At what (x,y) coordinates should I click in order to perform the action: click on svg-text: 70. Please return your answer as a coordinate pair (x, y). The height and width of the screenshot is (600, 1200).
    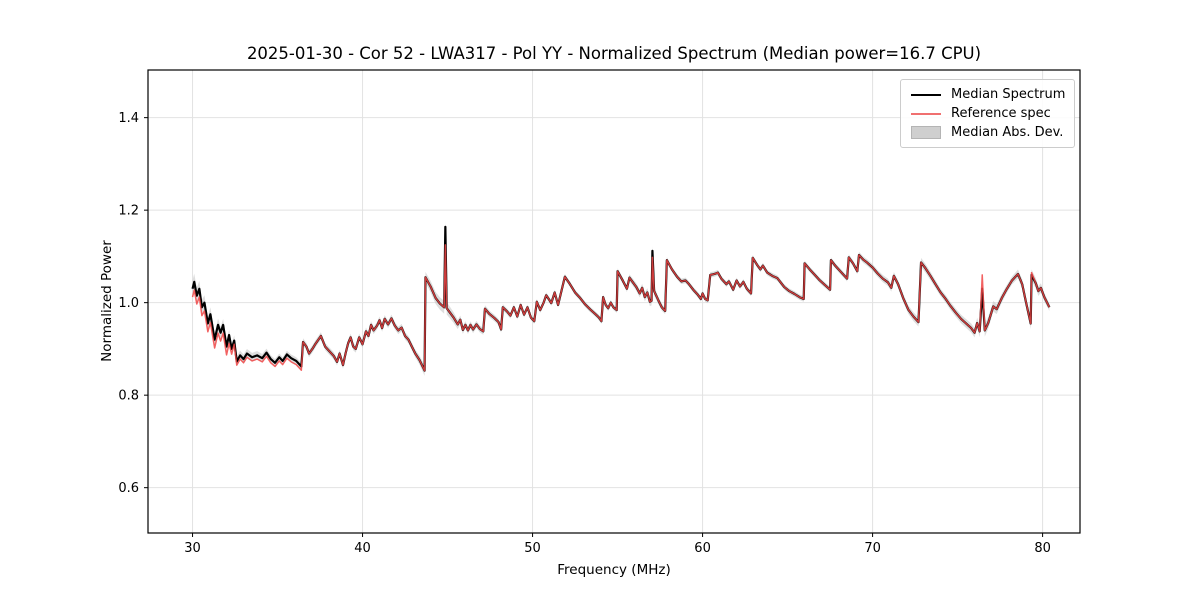
    Looking at the image, I should click on (872, 548).